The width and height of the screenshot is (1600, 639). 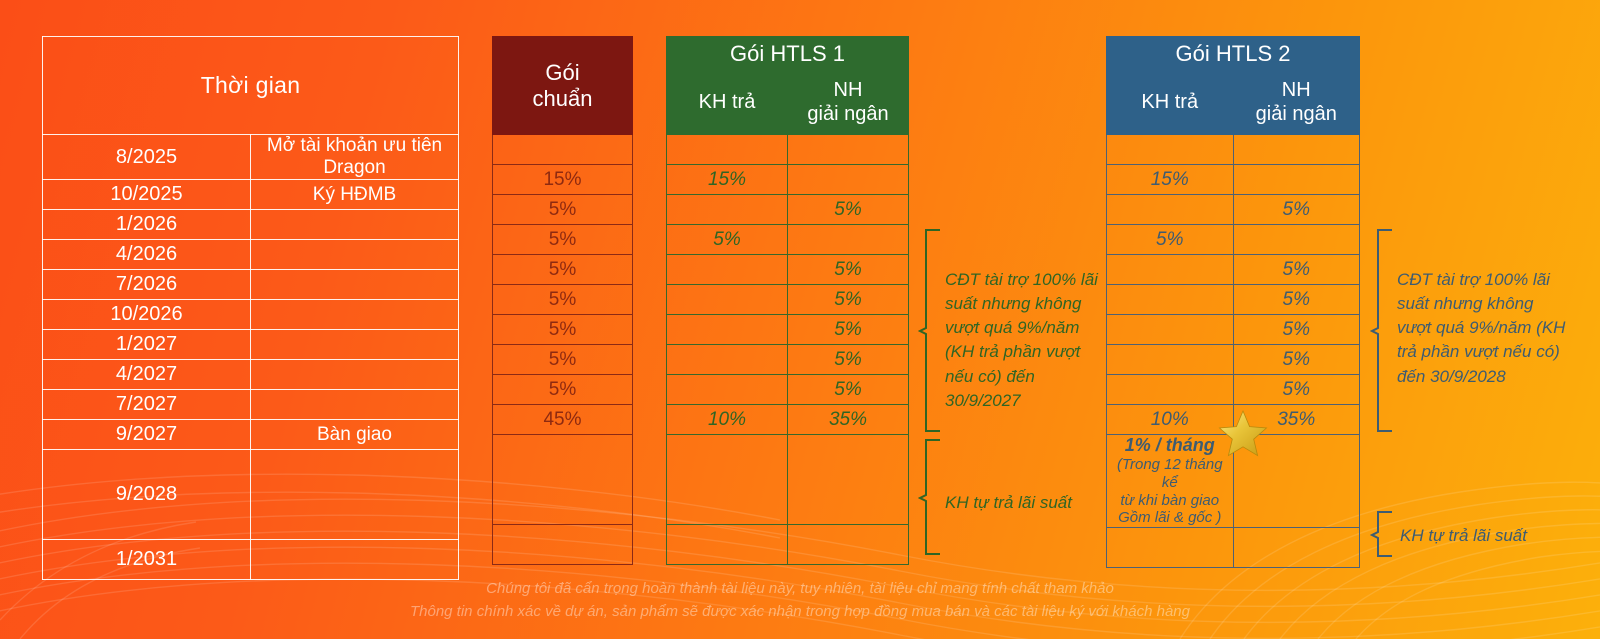 I want to click on table-row: 9/2027 Bàn giao, so click(x=250, y=434).